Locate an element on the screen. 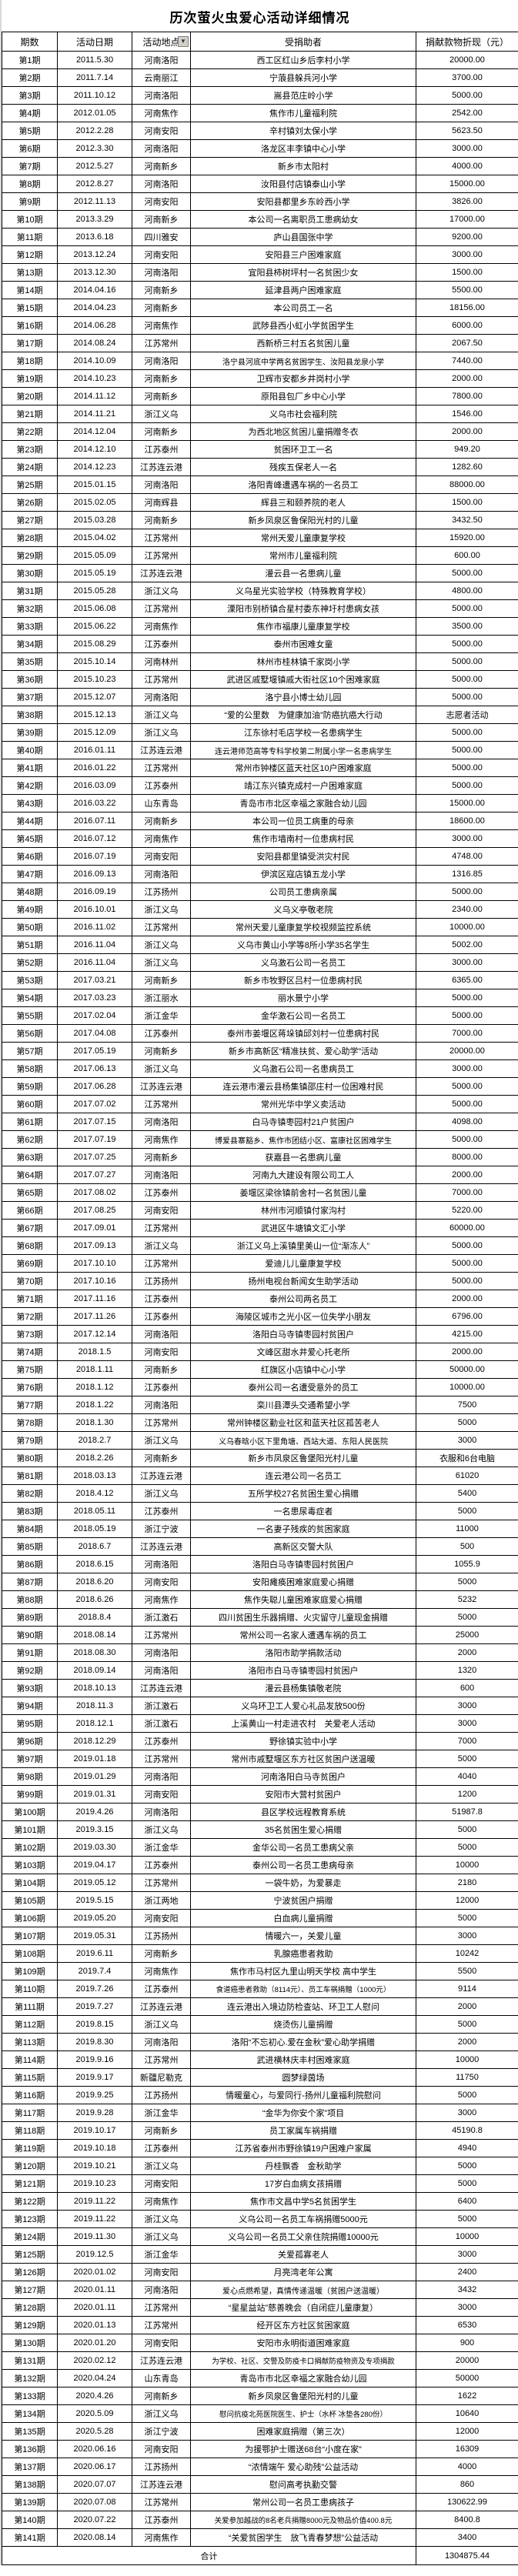  table-row: 第121期 2019.10.23 河南安阳 17岁白血病女孩捐赠 5000 is located at coordinates (260, 2184).